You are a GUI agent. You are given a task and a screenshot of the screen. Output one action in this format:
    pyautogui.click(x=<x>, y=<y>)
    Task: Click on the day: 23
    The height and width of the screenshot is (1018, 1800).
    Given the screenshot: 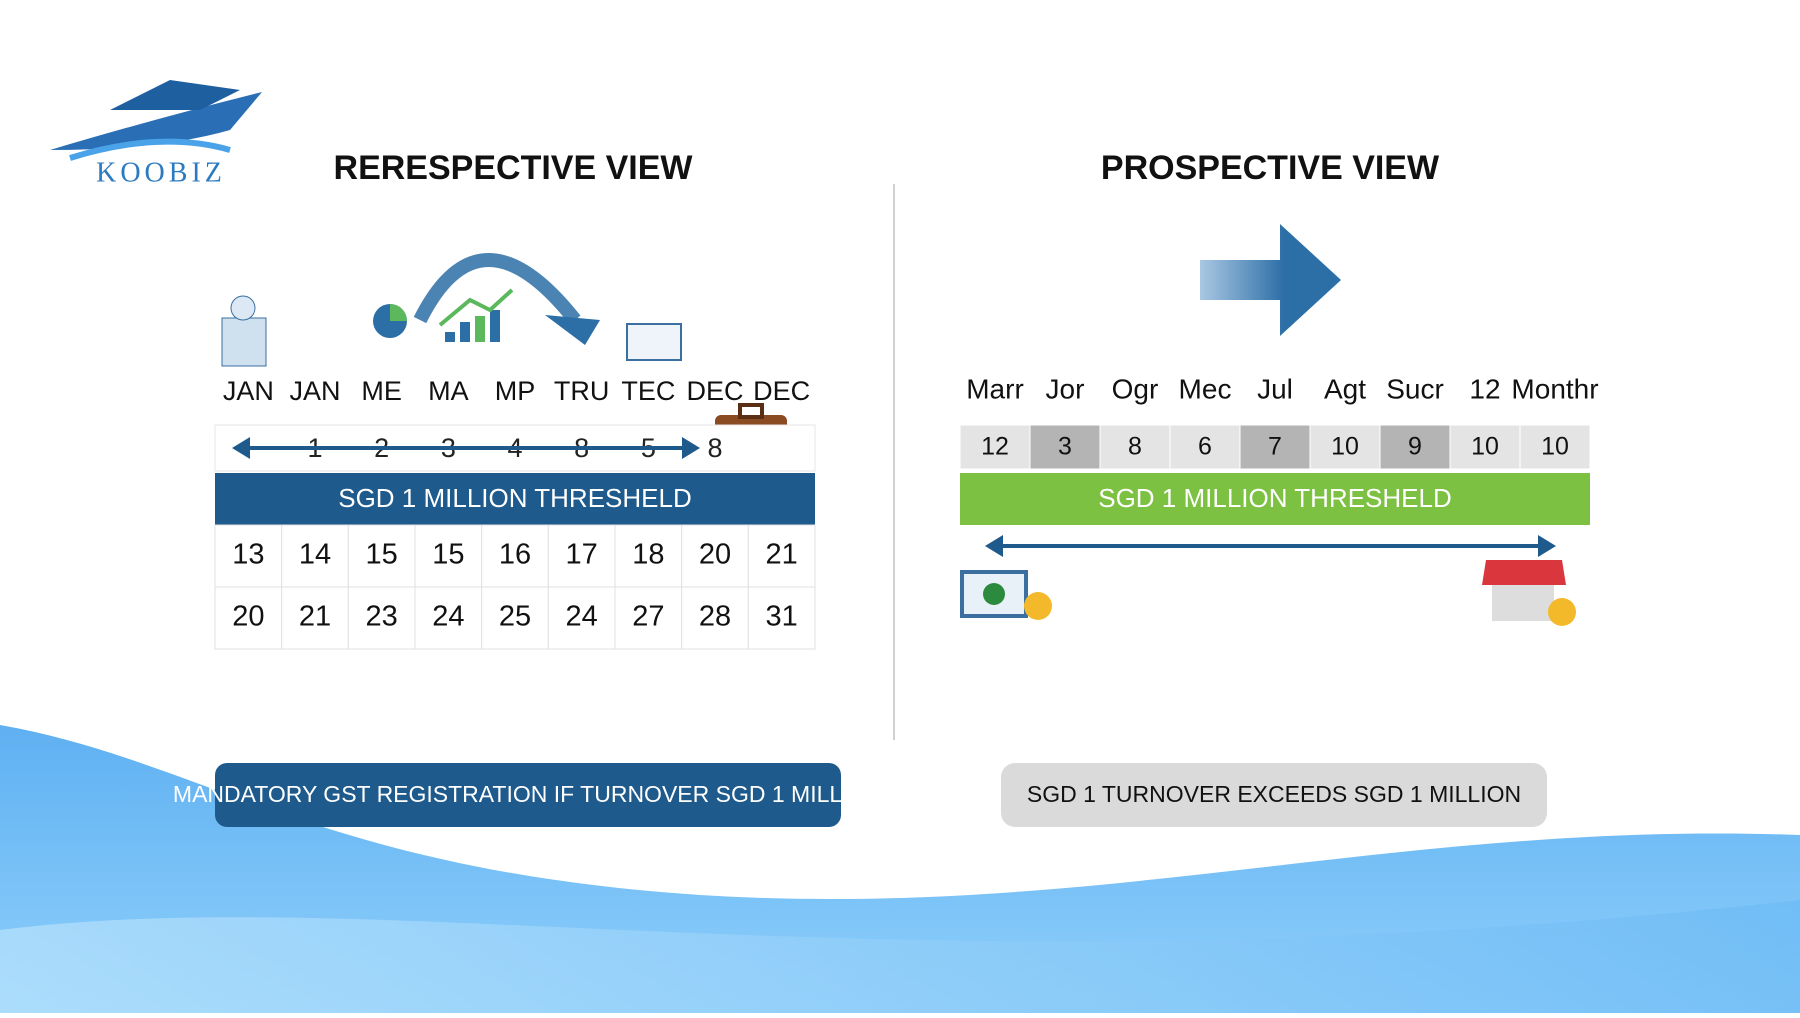 What is the action you would take?
    pyautogui.click(x=382, y=617)
    